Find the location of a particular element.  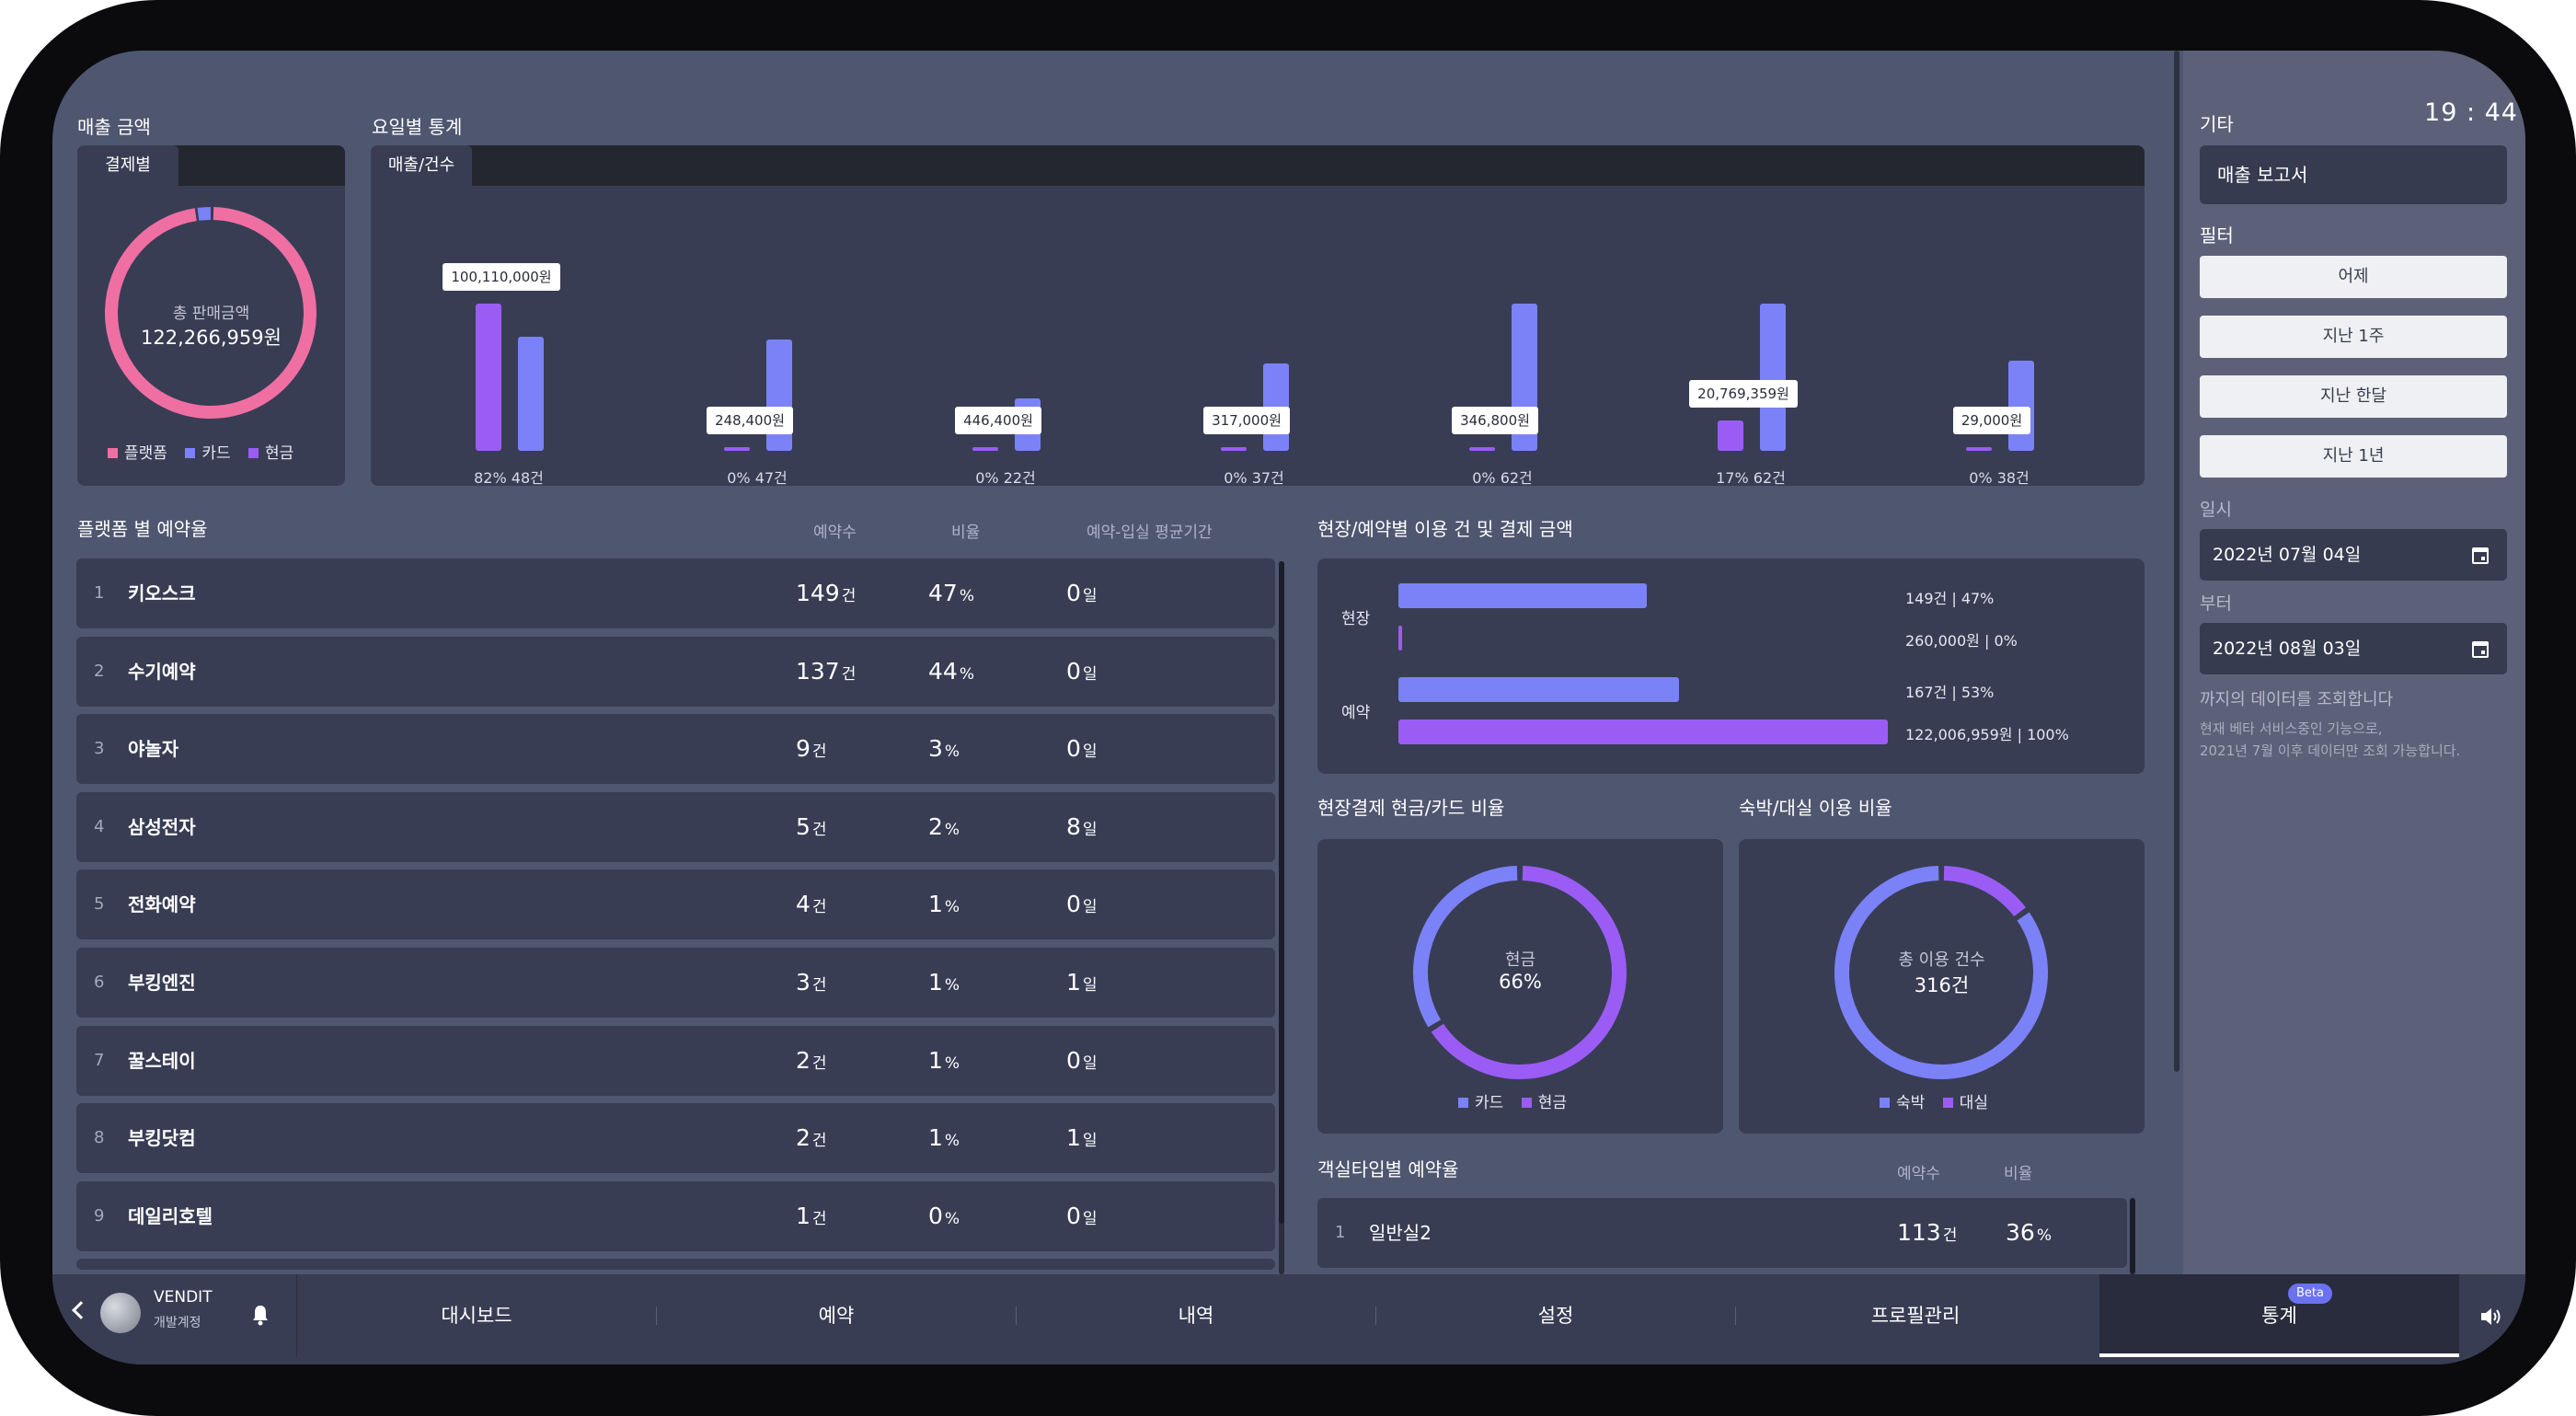

filter-last-month-button: 지난 한달 is located at coordinates (2353, 396).